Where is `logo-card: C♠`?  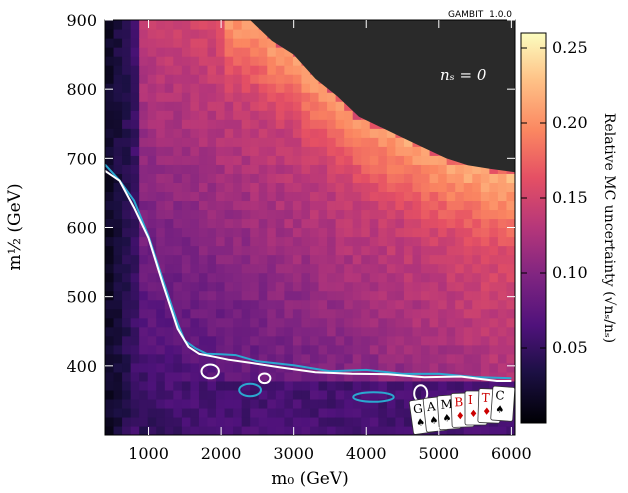 logo-card: C♠ is located at coordinates (503, 403).